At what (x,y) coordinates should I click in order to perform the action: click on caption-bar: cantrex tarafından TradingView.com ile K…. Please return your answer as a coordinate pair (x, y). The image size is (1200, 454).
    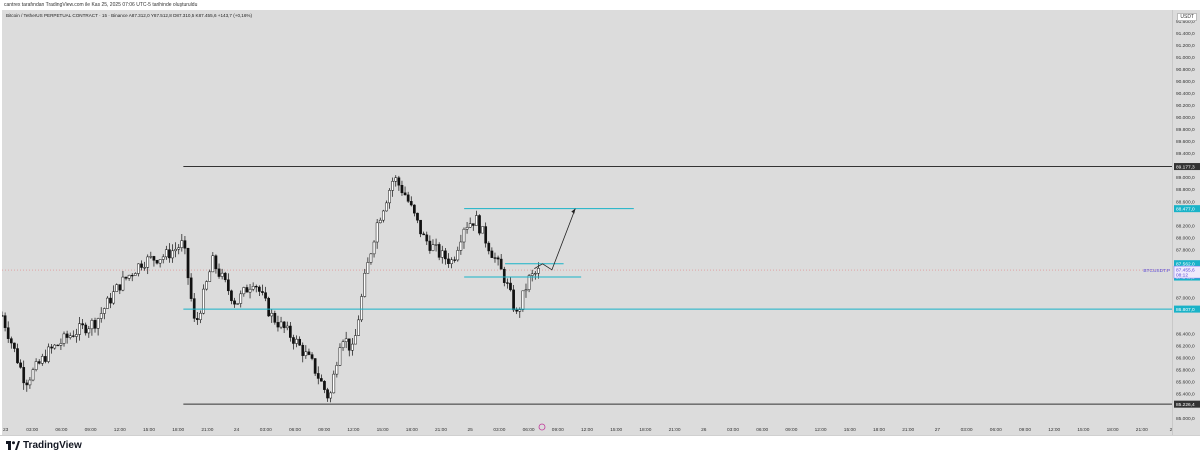
    Looking at the image, I should click on (600, 5).